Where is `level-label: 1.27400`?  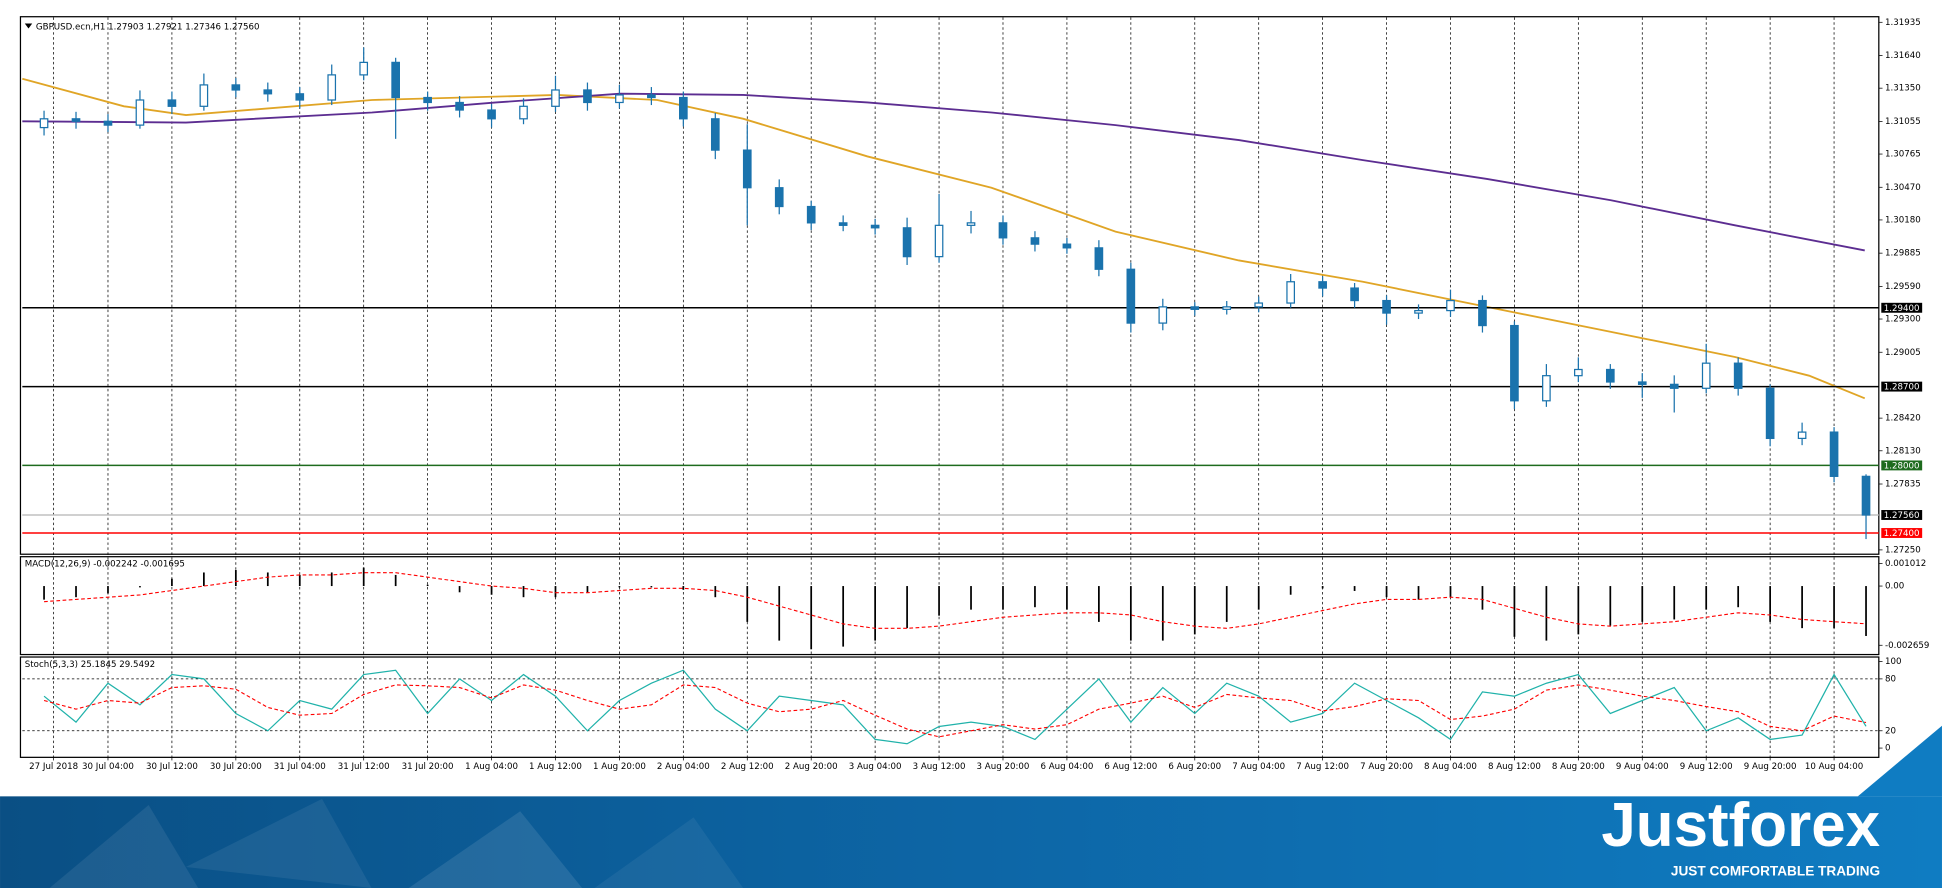 level-label: 1.27400 is located at coordinates (1902, 534).